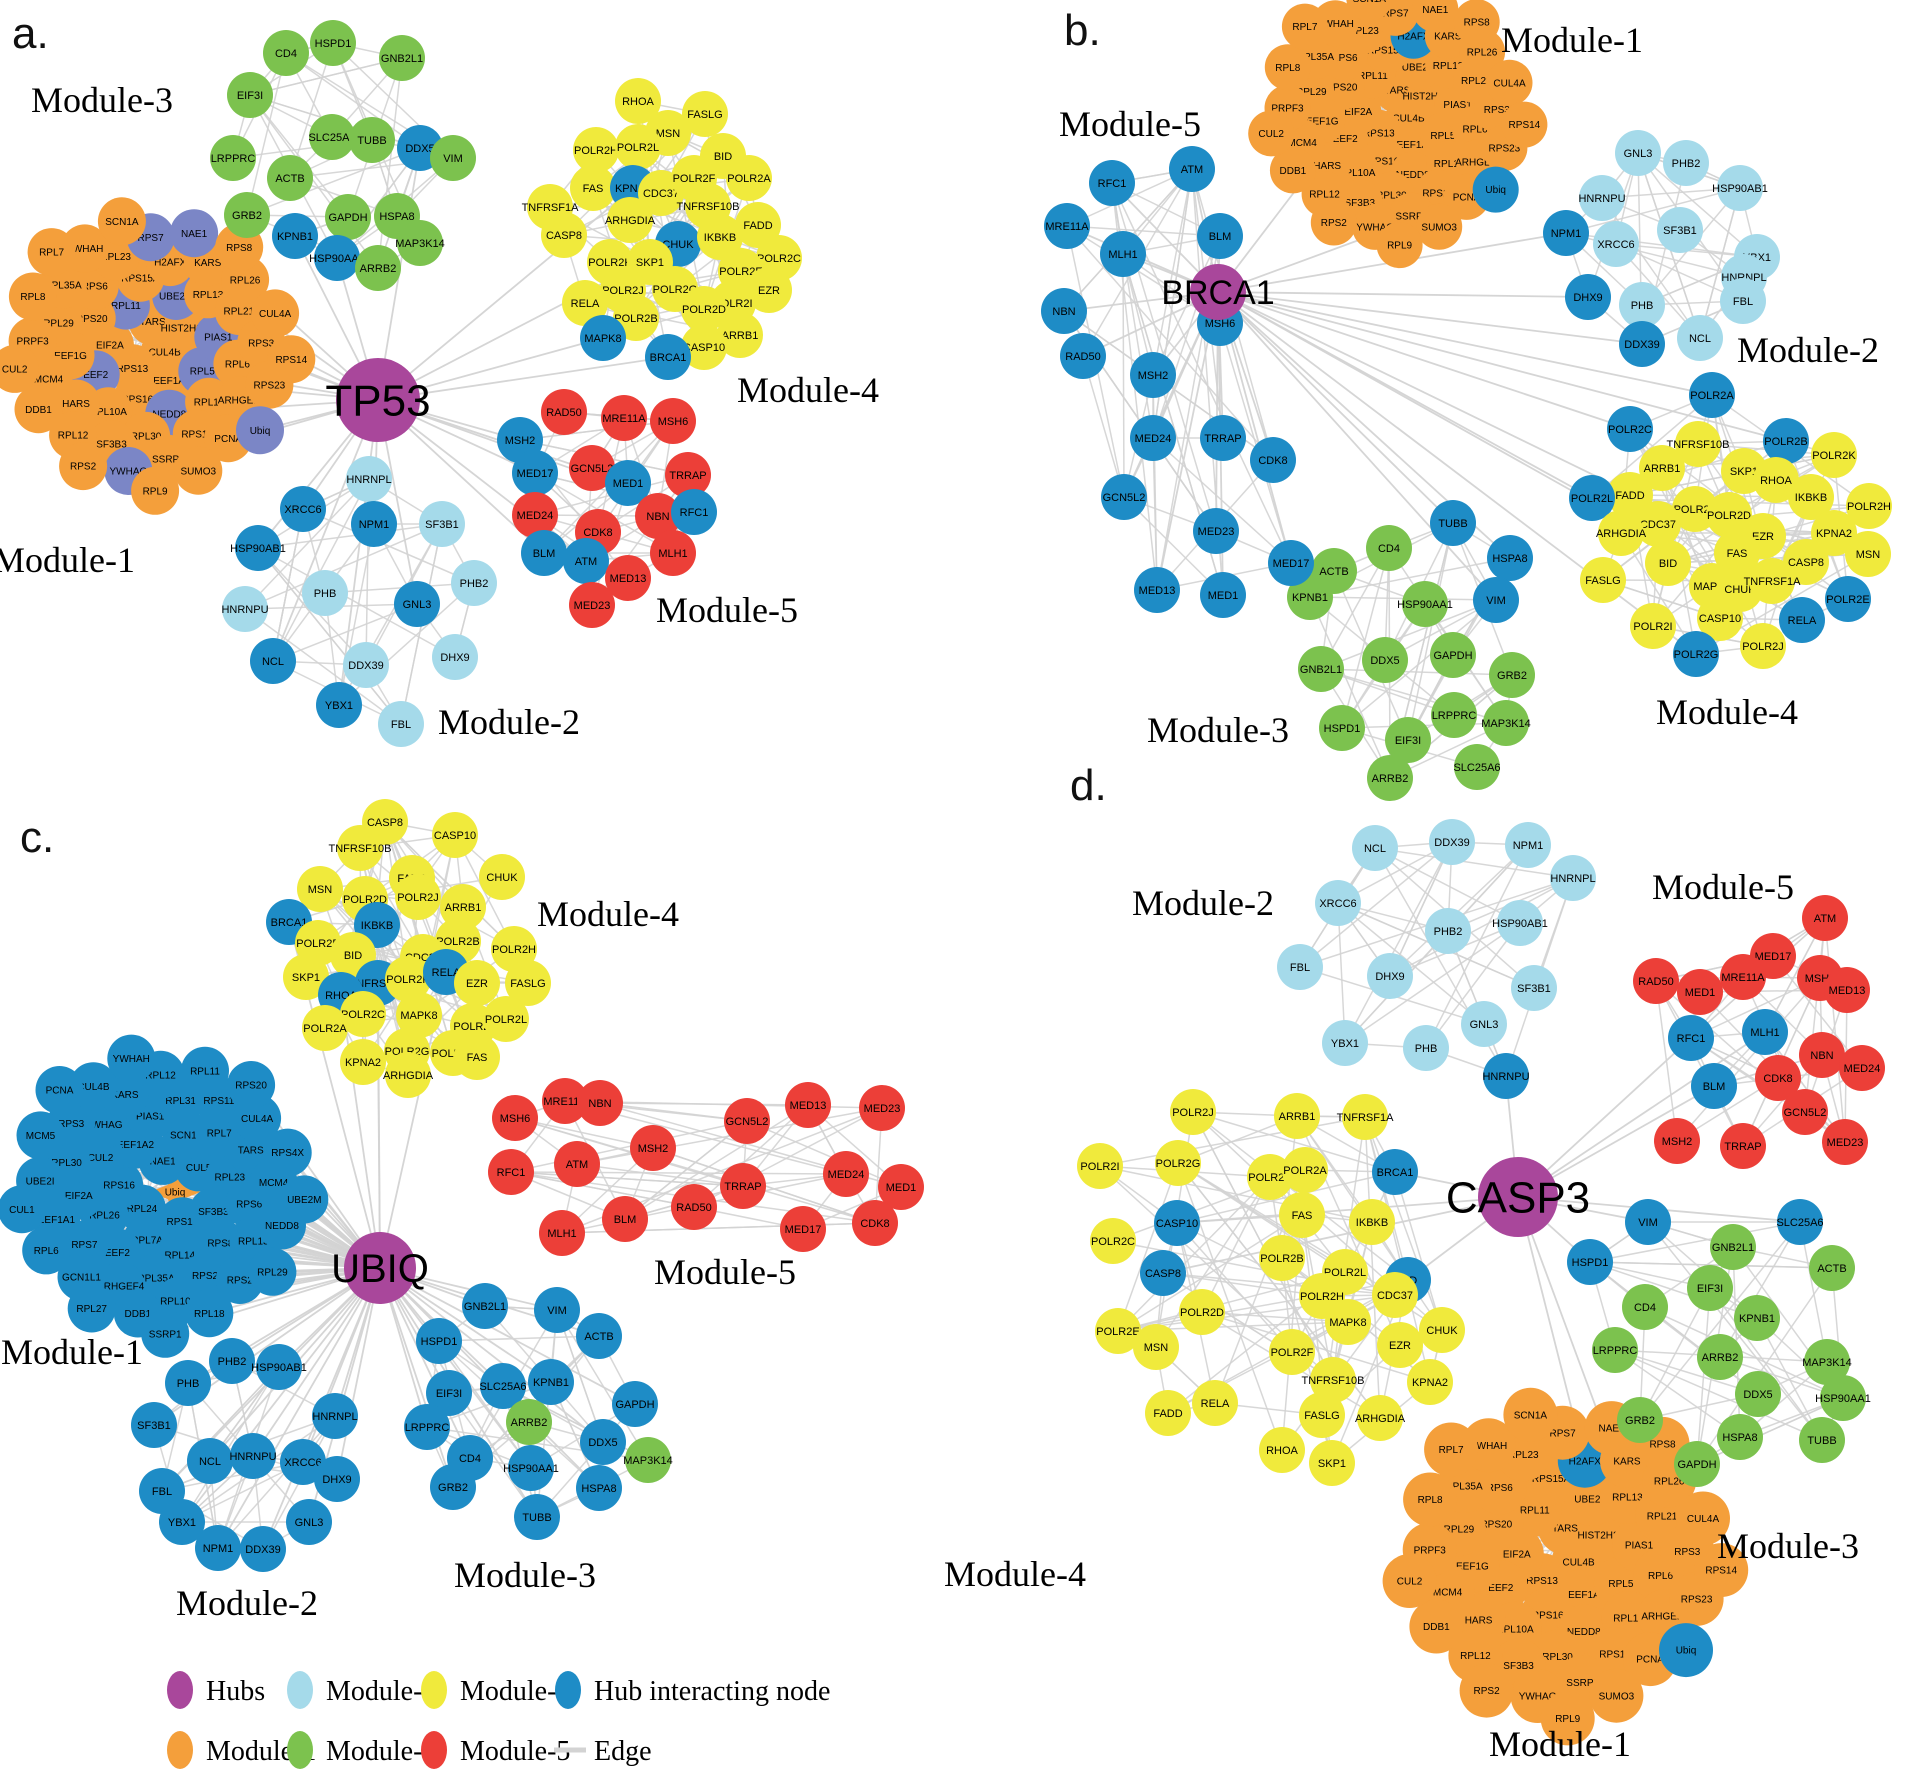  Describe the element at coordinates (374, 524) in the screenshot. I see `node-NPM1` at that location.